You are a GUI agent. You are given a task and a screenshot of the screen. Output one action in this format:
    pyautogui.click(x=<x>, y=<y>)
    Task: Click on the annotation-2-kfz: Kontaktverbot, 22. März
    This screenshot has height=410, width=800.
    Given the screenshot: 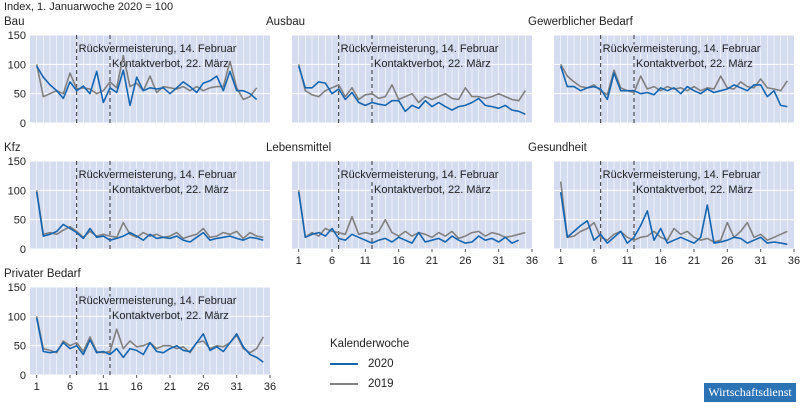 What is the action you would take?
    pyautogui.click(x=170, y=190)
    